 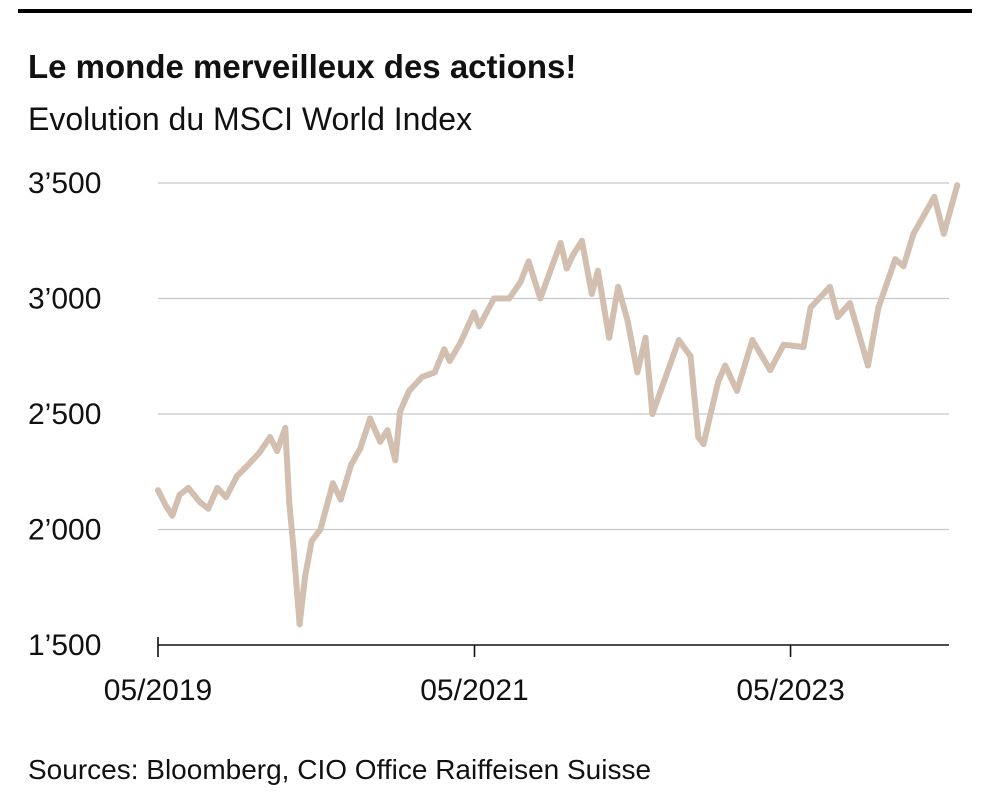 I want to click on y-tick-label: 1’500, so click(x=64, y=645).